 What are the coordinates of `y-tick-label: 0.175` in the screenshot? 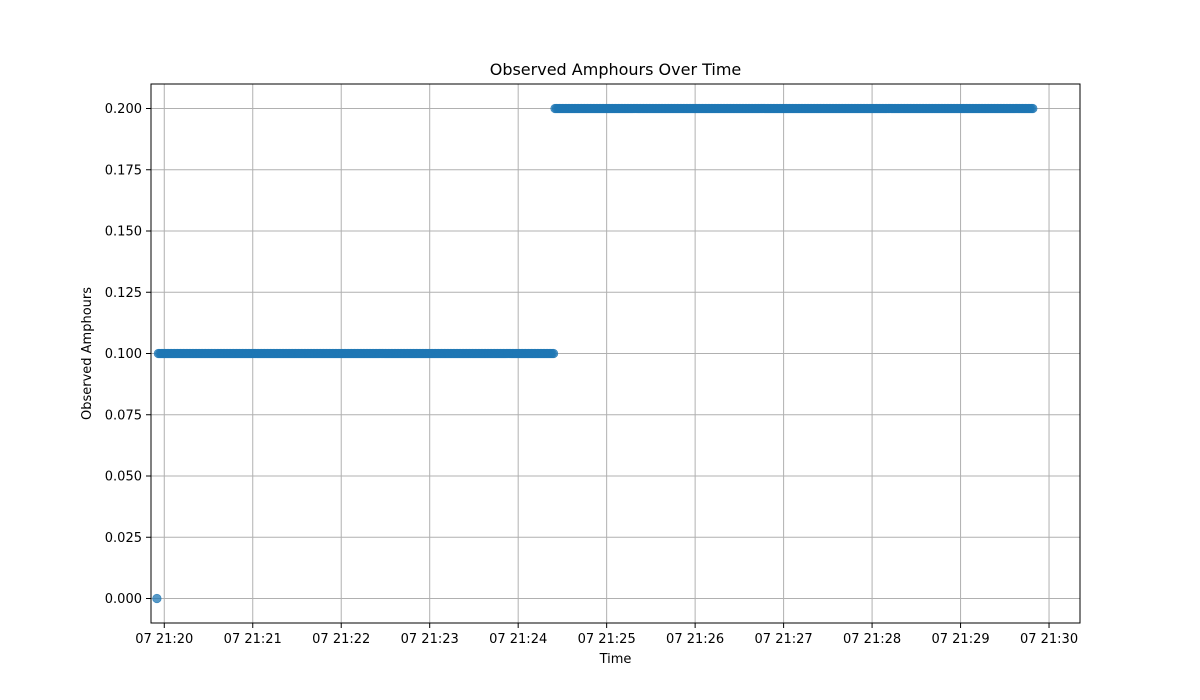 It's located at (123, 170).